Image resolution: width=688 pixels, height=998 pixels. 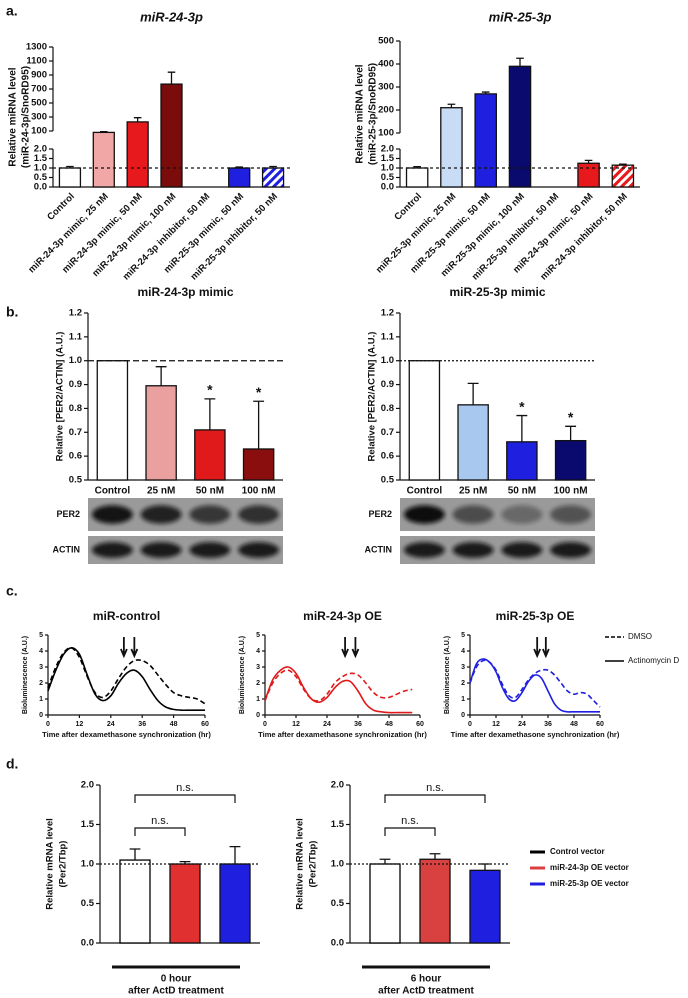 What do you see at coordinates (36, 47) in the screenshot?
I see `y-tick-label: 1300` at bounding box center [36, 47].